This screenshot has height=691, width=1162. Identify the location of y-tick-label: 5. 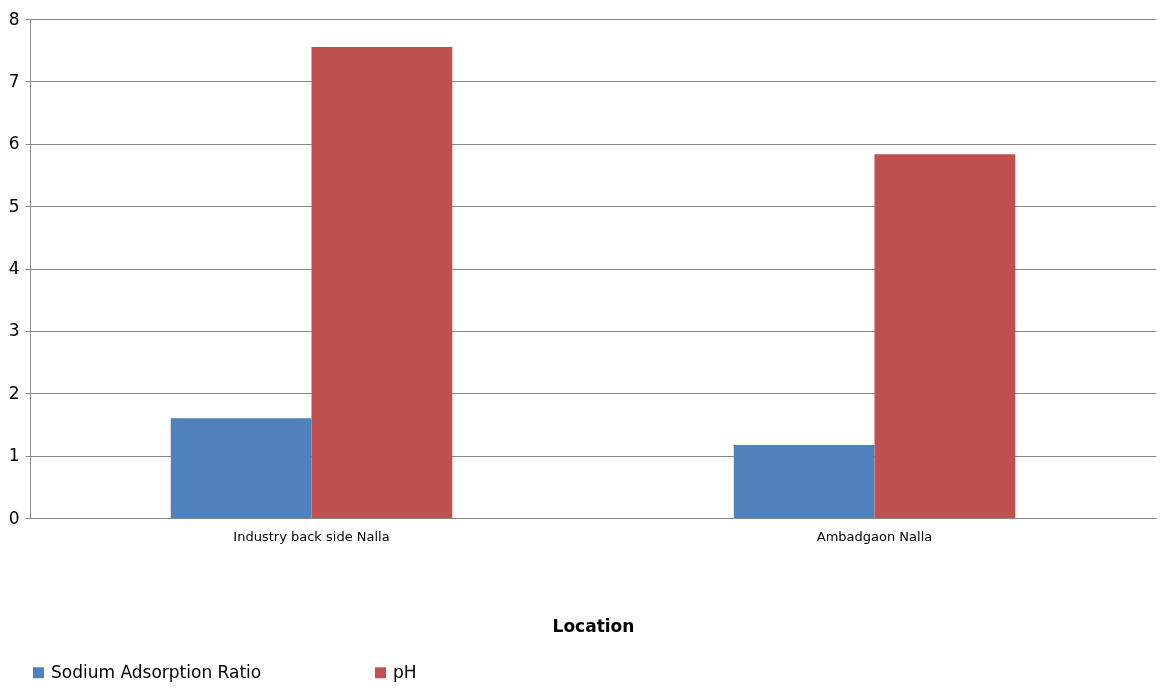
(14, 205).